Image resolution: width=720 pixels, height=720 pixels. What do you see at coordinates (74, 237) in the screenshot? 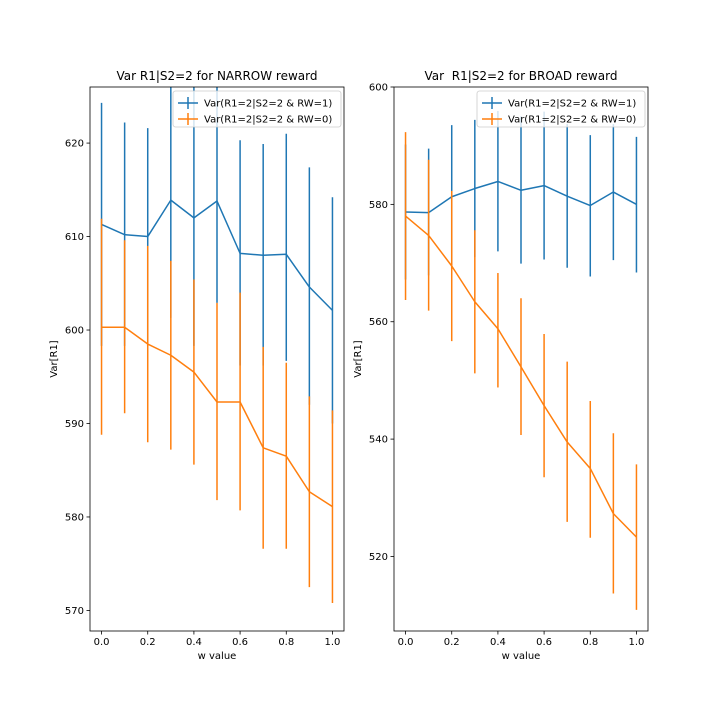
I see `y-tick-label: 610` at bounding box center [74, 237].